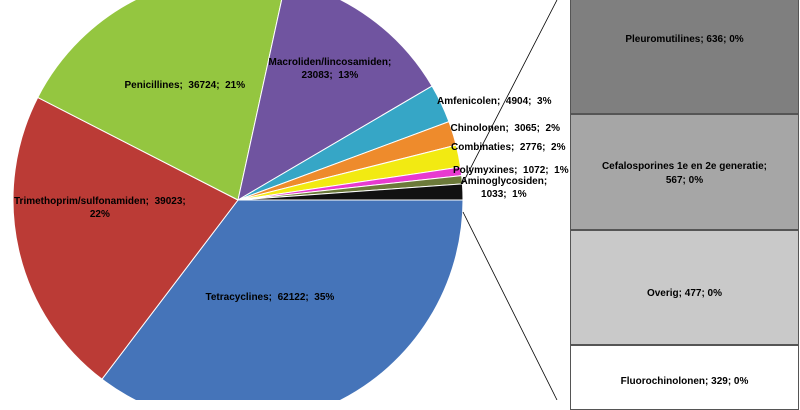  Describe the element at coordinates (494, 101) in the screenshot. I see `label-amfenicolen: Amfenicolen; 4904; 3%` at that location.